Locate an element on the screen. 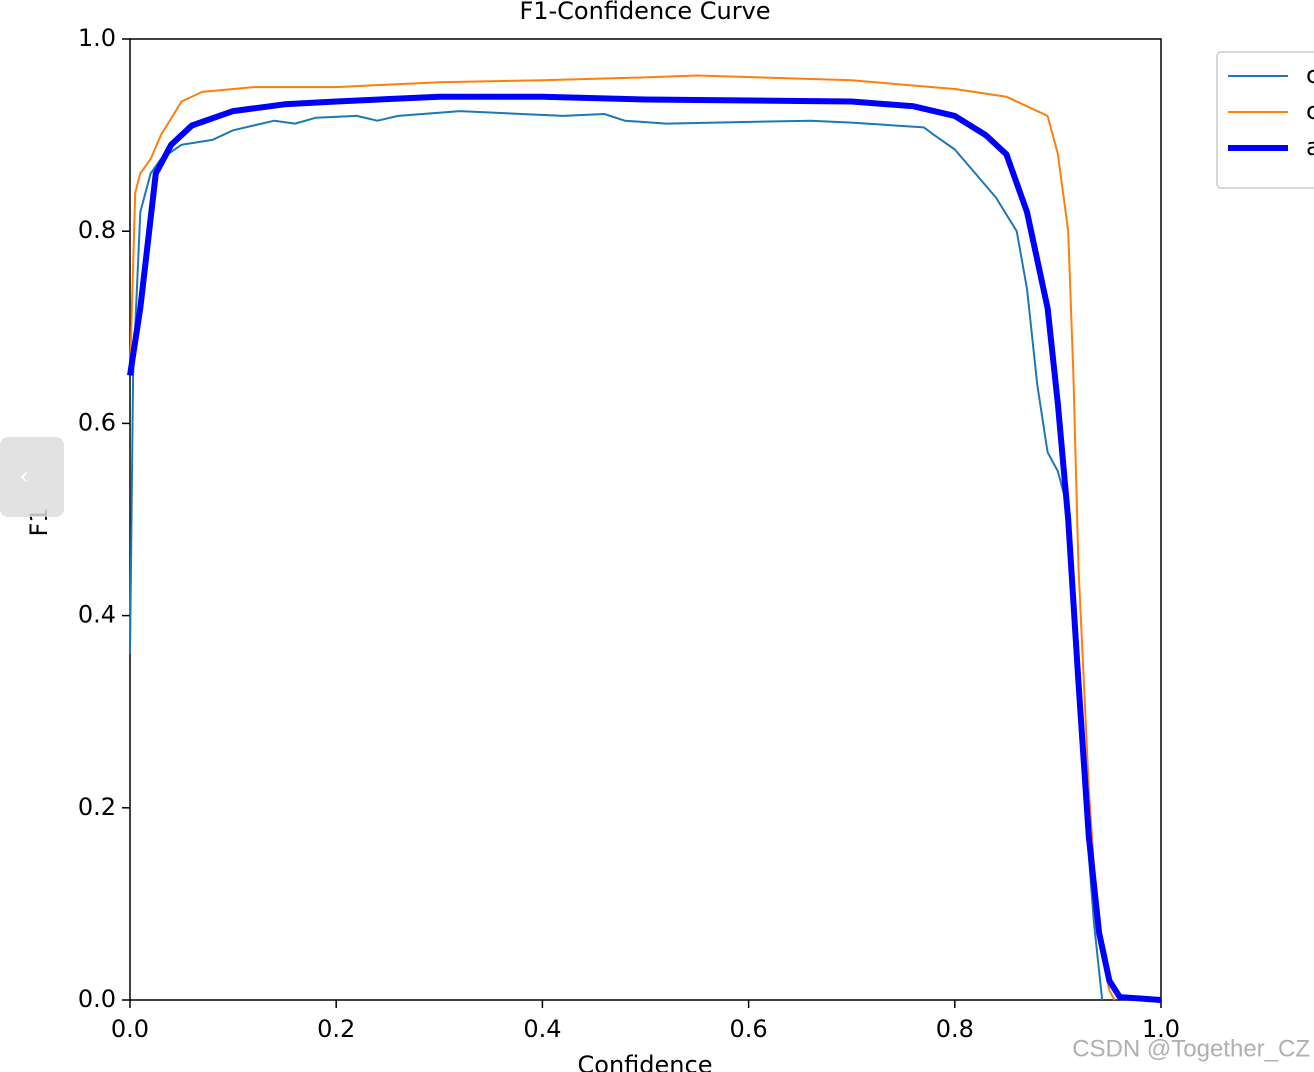 This screenshot has height=1072, width=1314. x-tick-label: 0.4 is located at coordinates (542, 1029).